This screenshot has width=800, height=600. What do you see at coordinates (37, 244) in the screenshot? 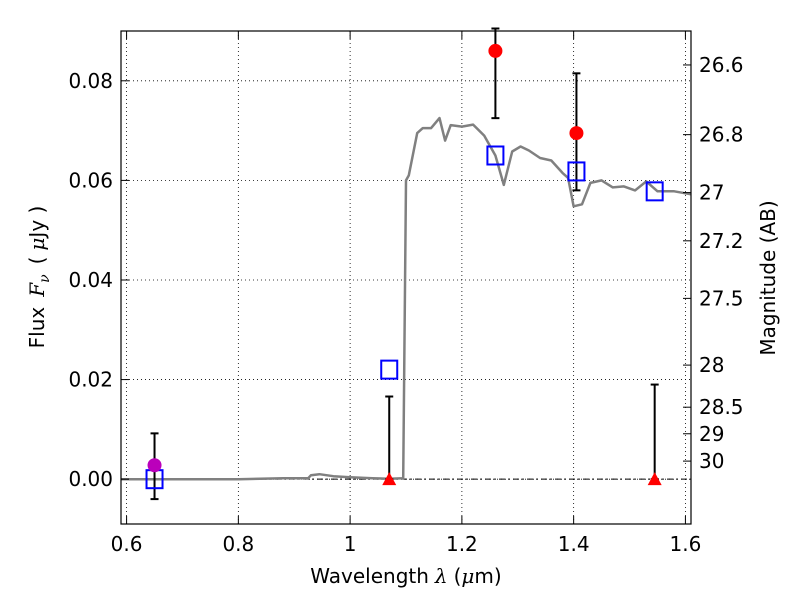
I see `y-axis-label-unit-mu: μ` at bounding box center [37, 244].